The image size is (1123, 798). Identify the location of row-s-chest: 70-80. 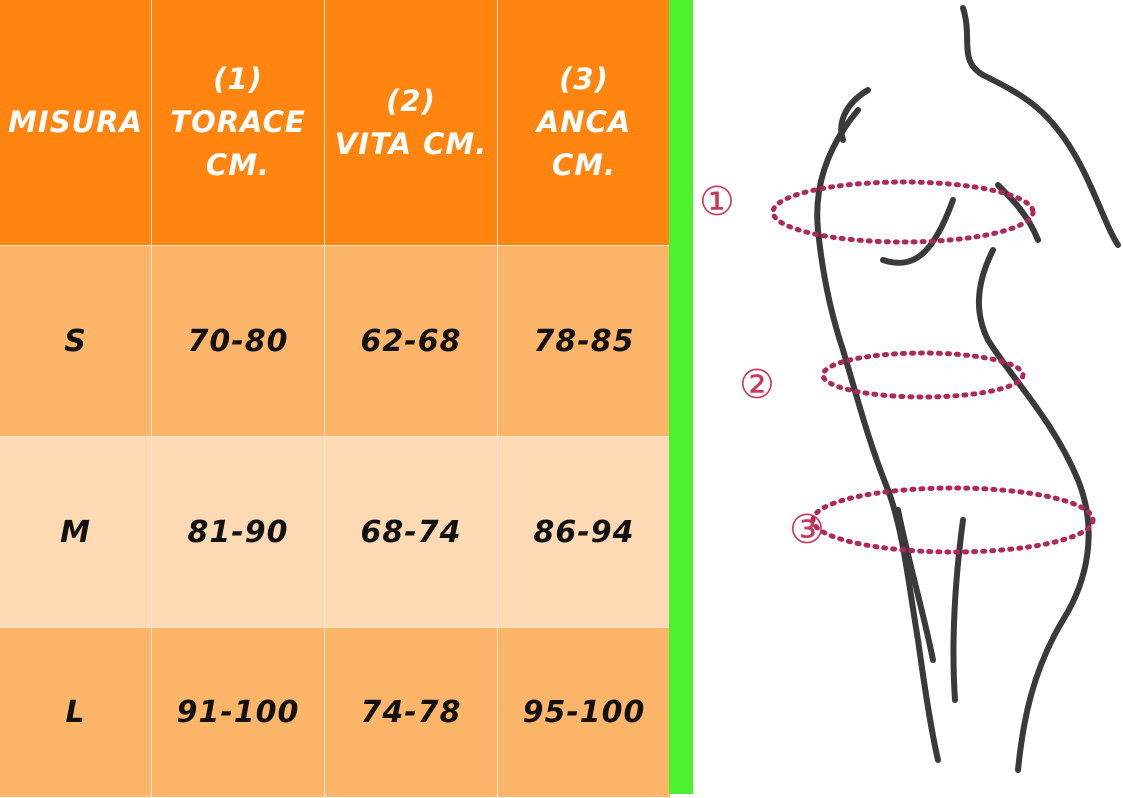
(238, 341).